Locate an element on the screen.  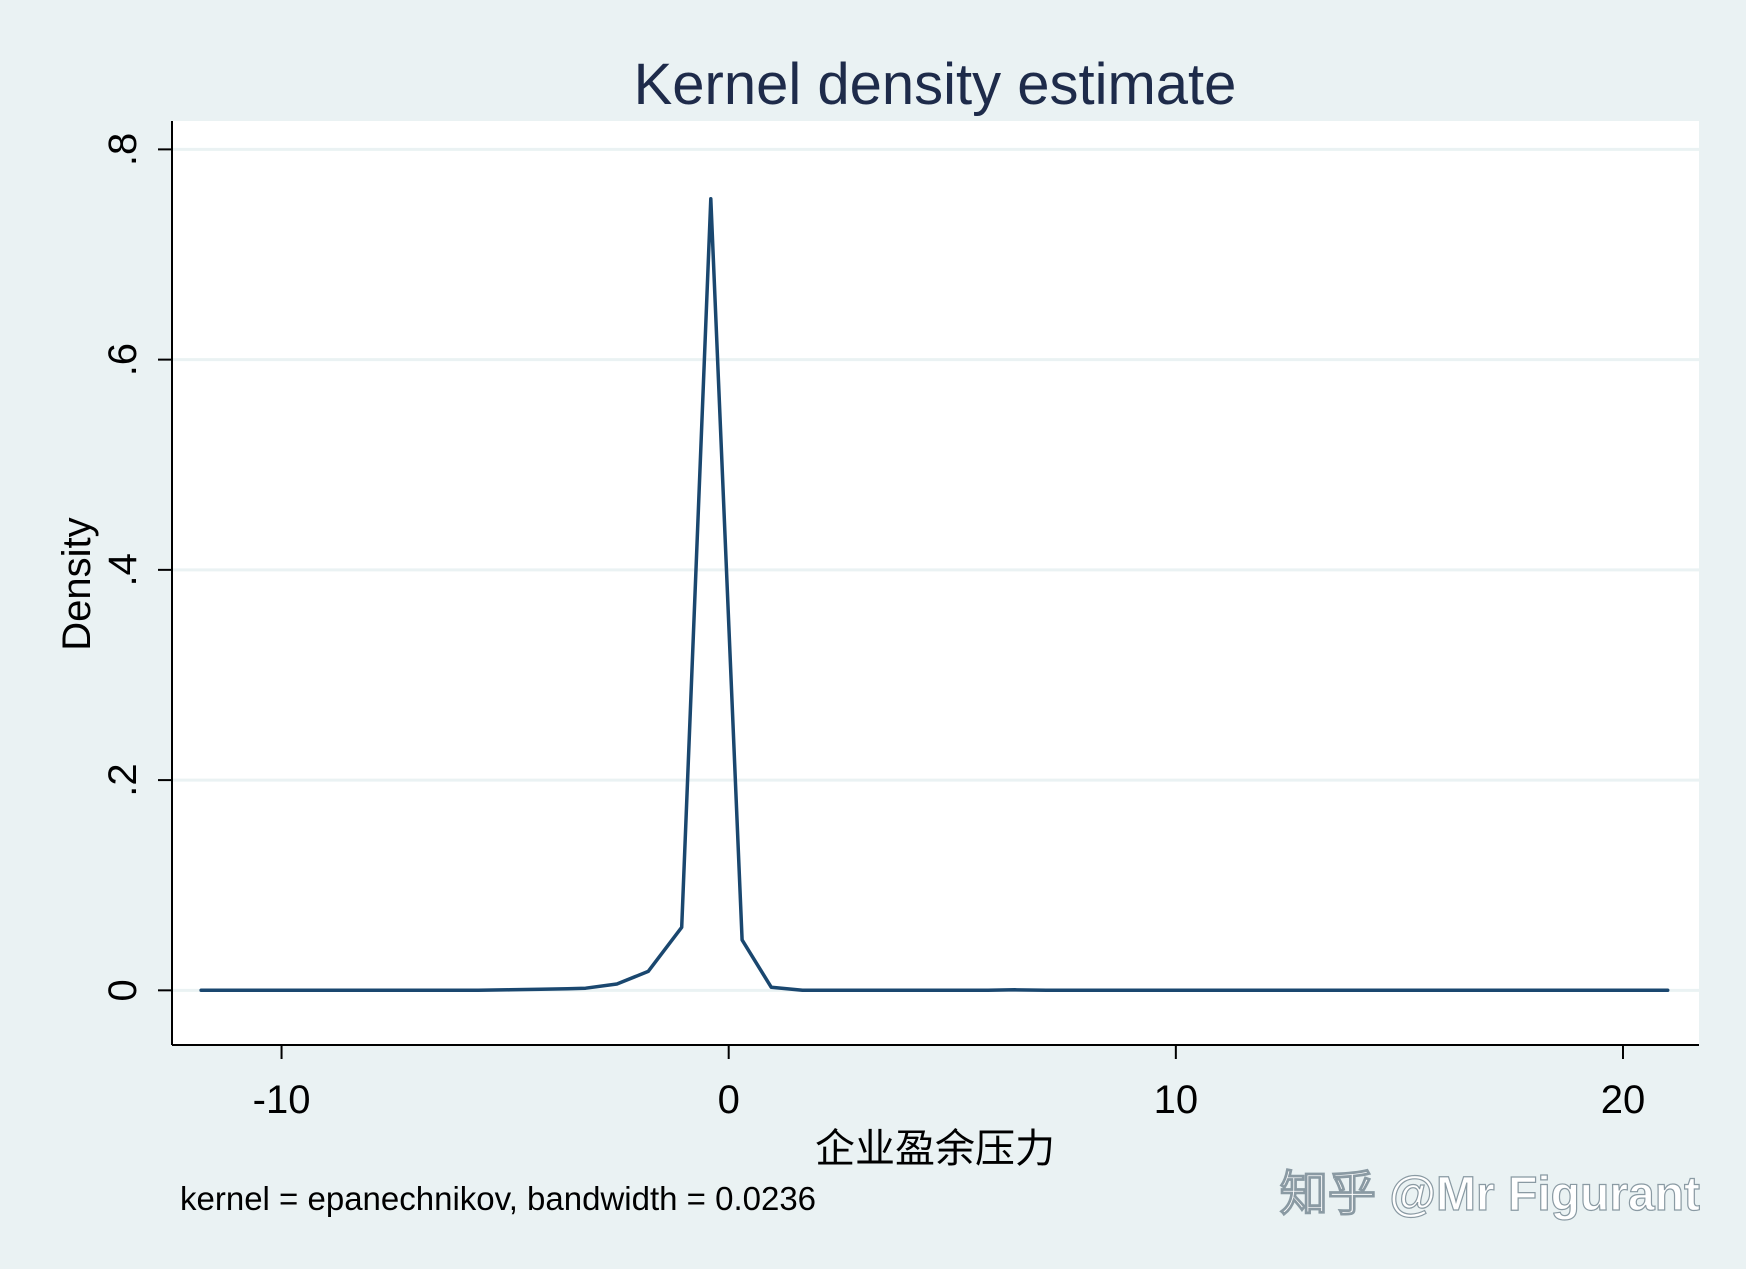
x-tick-label-0: -10 is located at coordinates (282, 1100).